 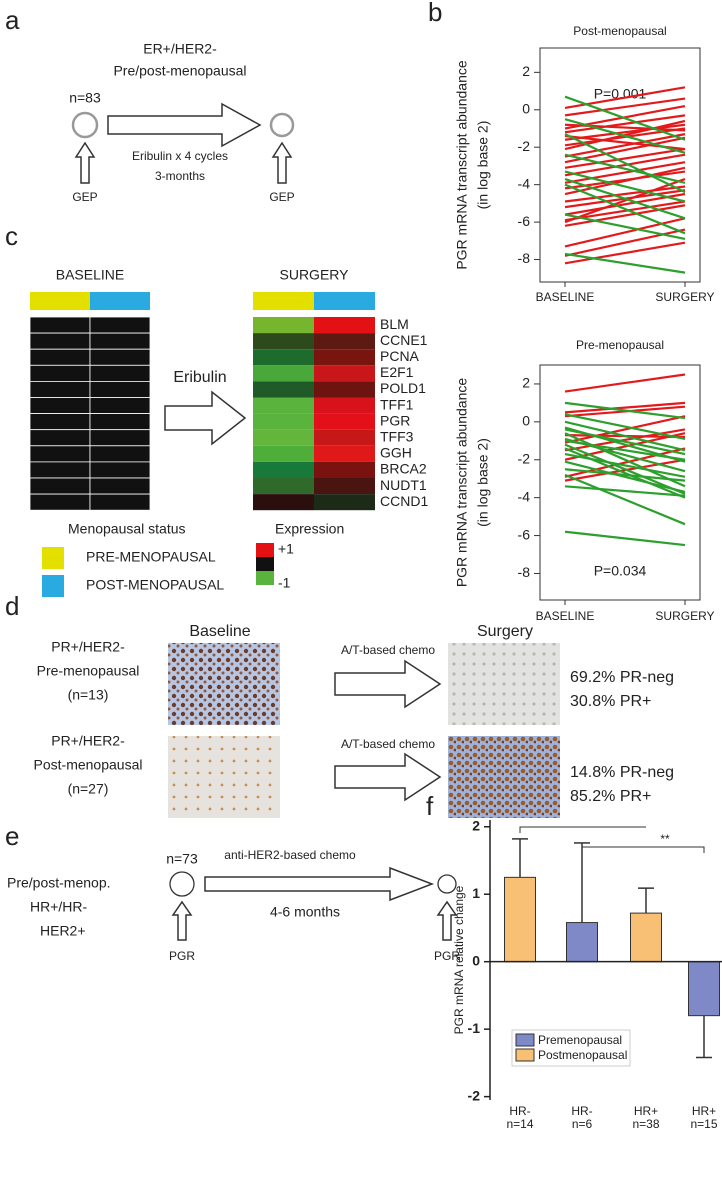 I want to click on result: 69.2% PR-neg, so click(x=622, y=677).